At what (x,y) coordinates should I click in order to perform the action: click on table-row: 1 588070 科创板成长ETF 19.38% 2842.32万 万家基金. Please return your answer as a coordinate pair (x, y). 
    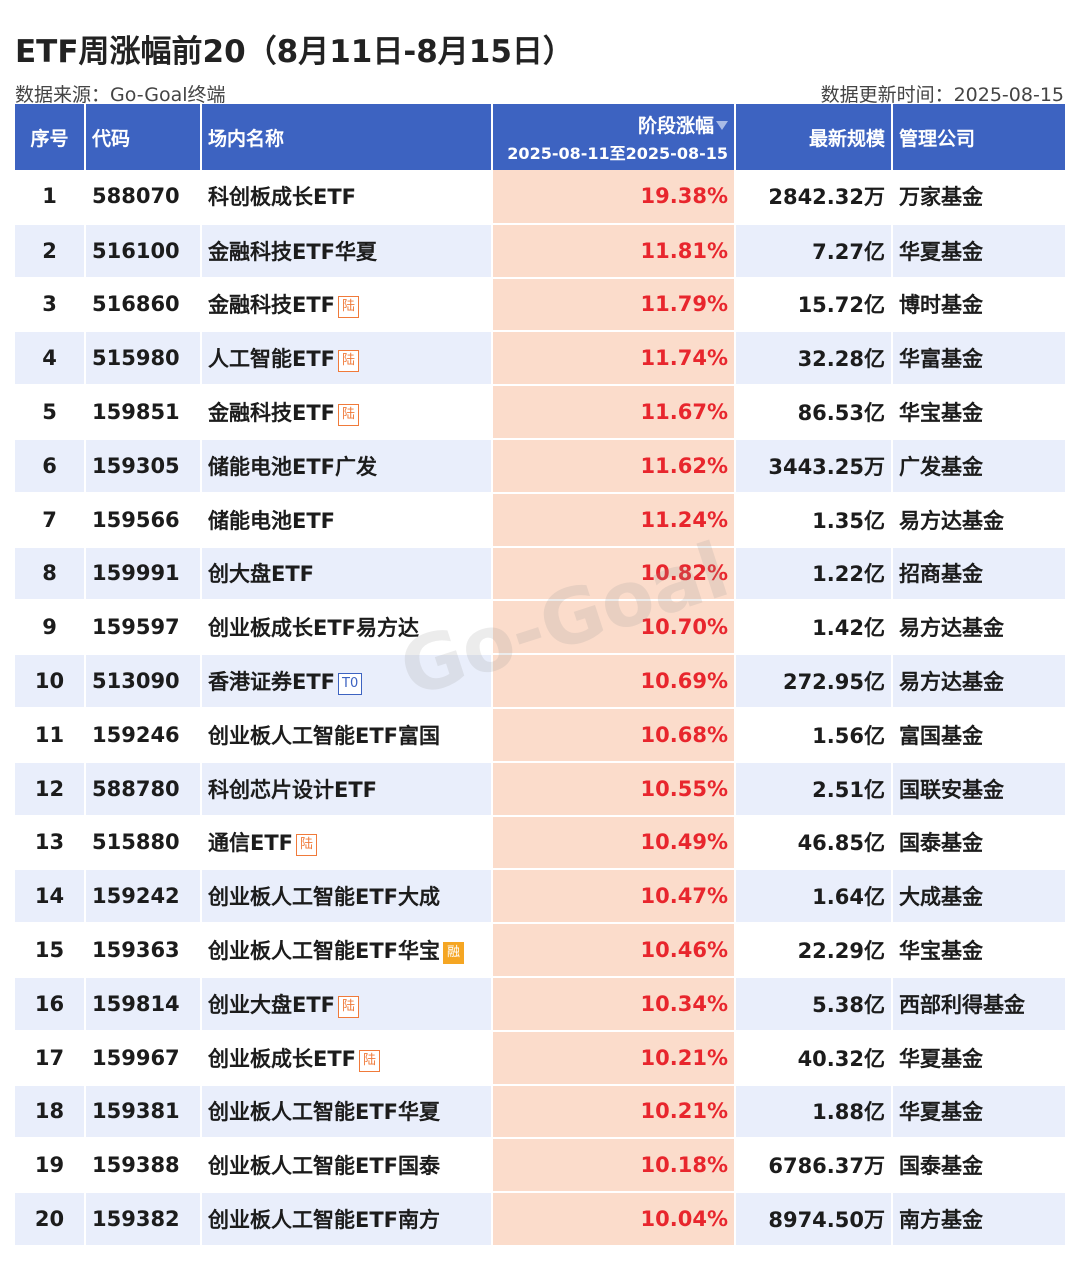
    Looking at the image, I should click on (540, 197).